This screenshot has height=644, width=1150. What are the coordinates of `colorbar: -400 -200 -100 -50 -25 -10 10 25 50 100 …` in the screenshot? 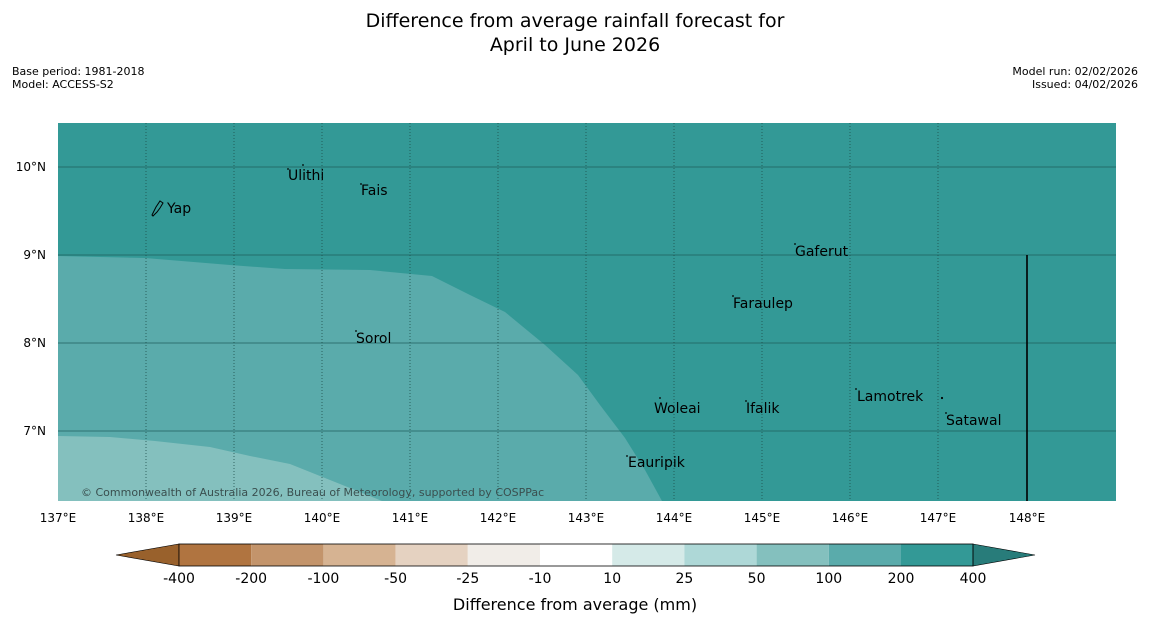 It's located at (575, 578).